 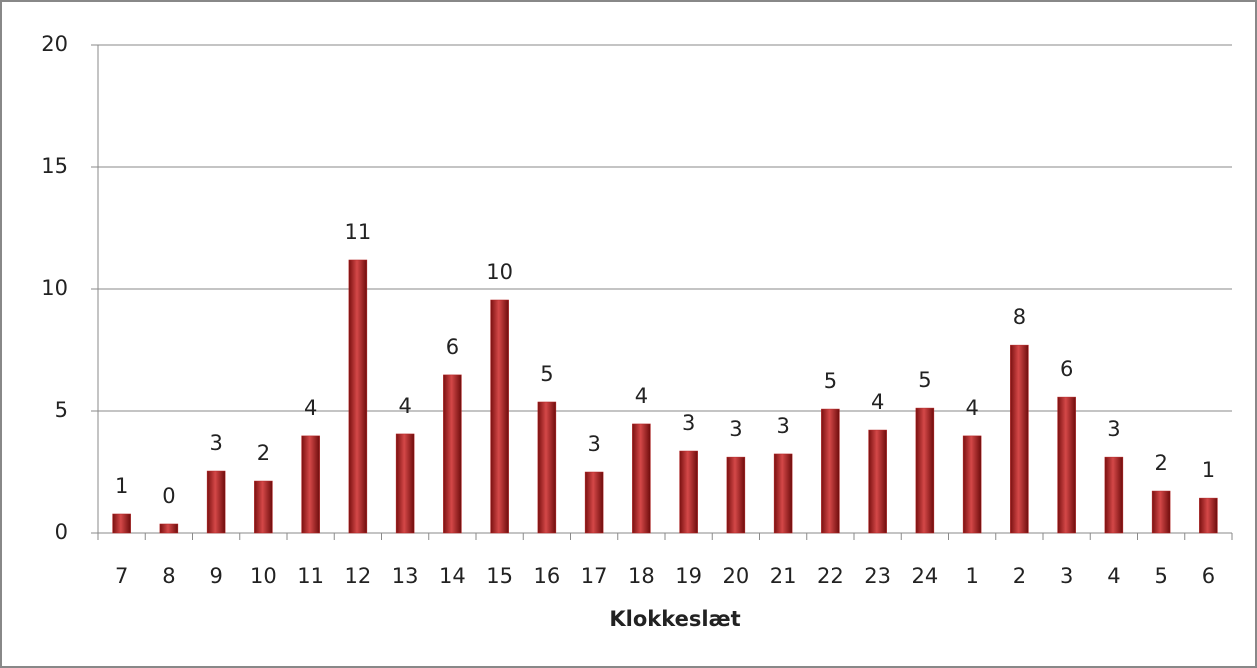 I want to click on x-tick-label: 23, so click(x=877, y=576).